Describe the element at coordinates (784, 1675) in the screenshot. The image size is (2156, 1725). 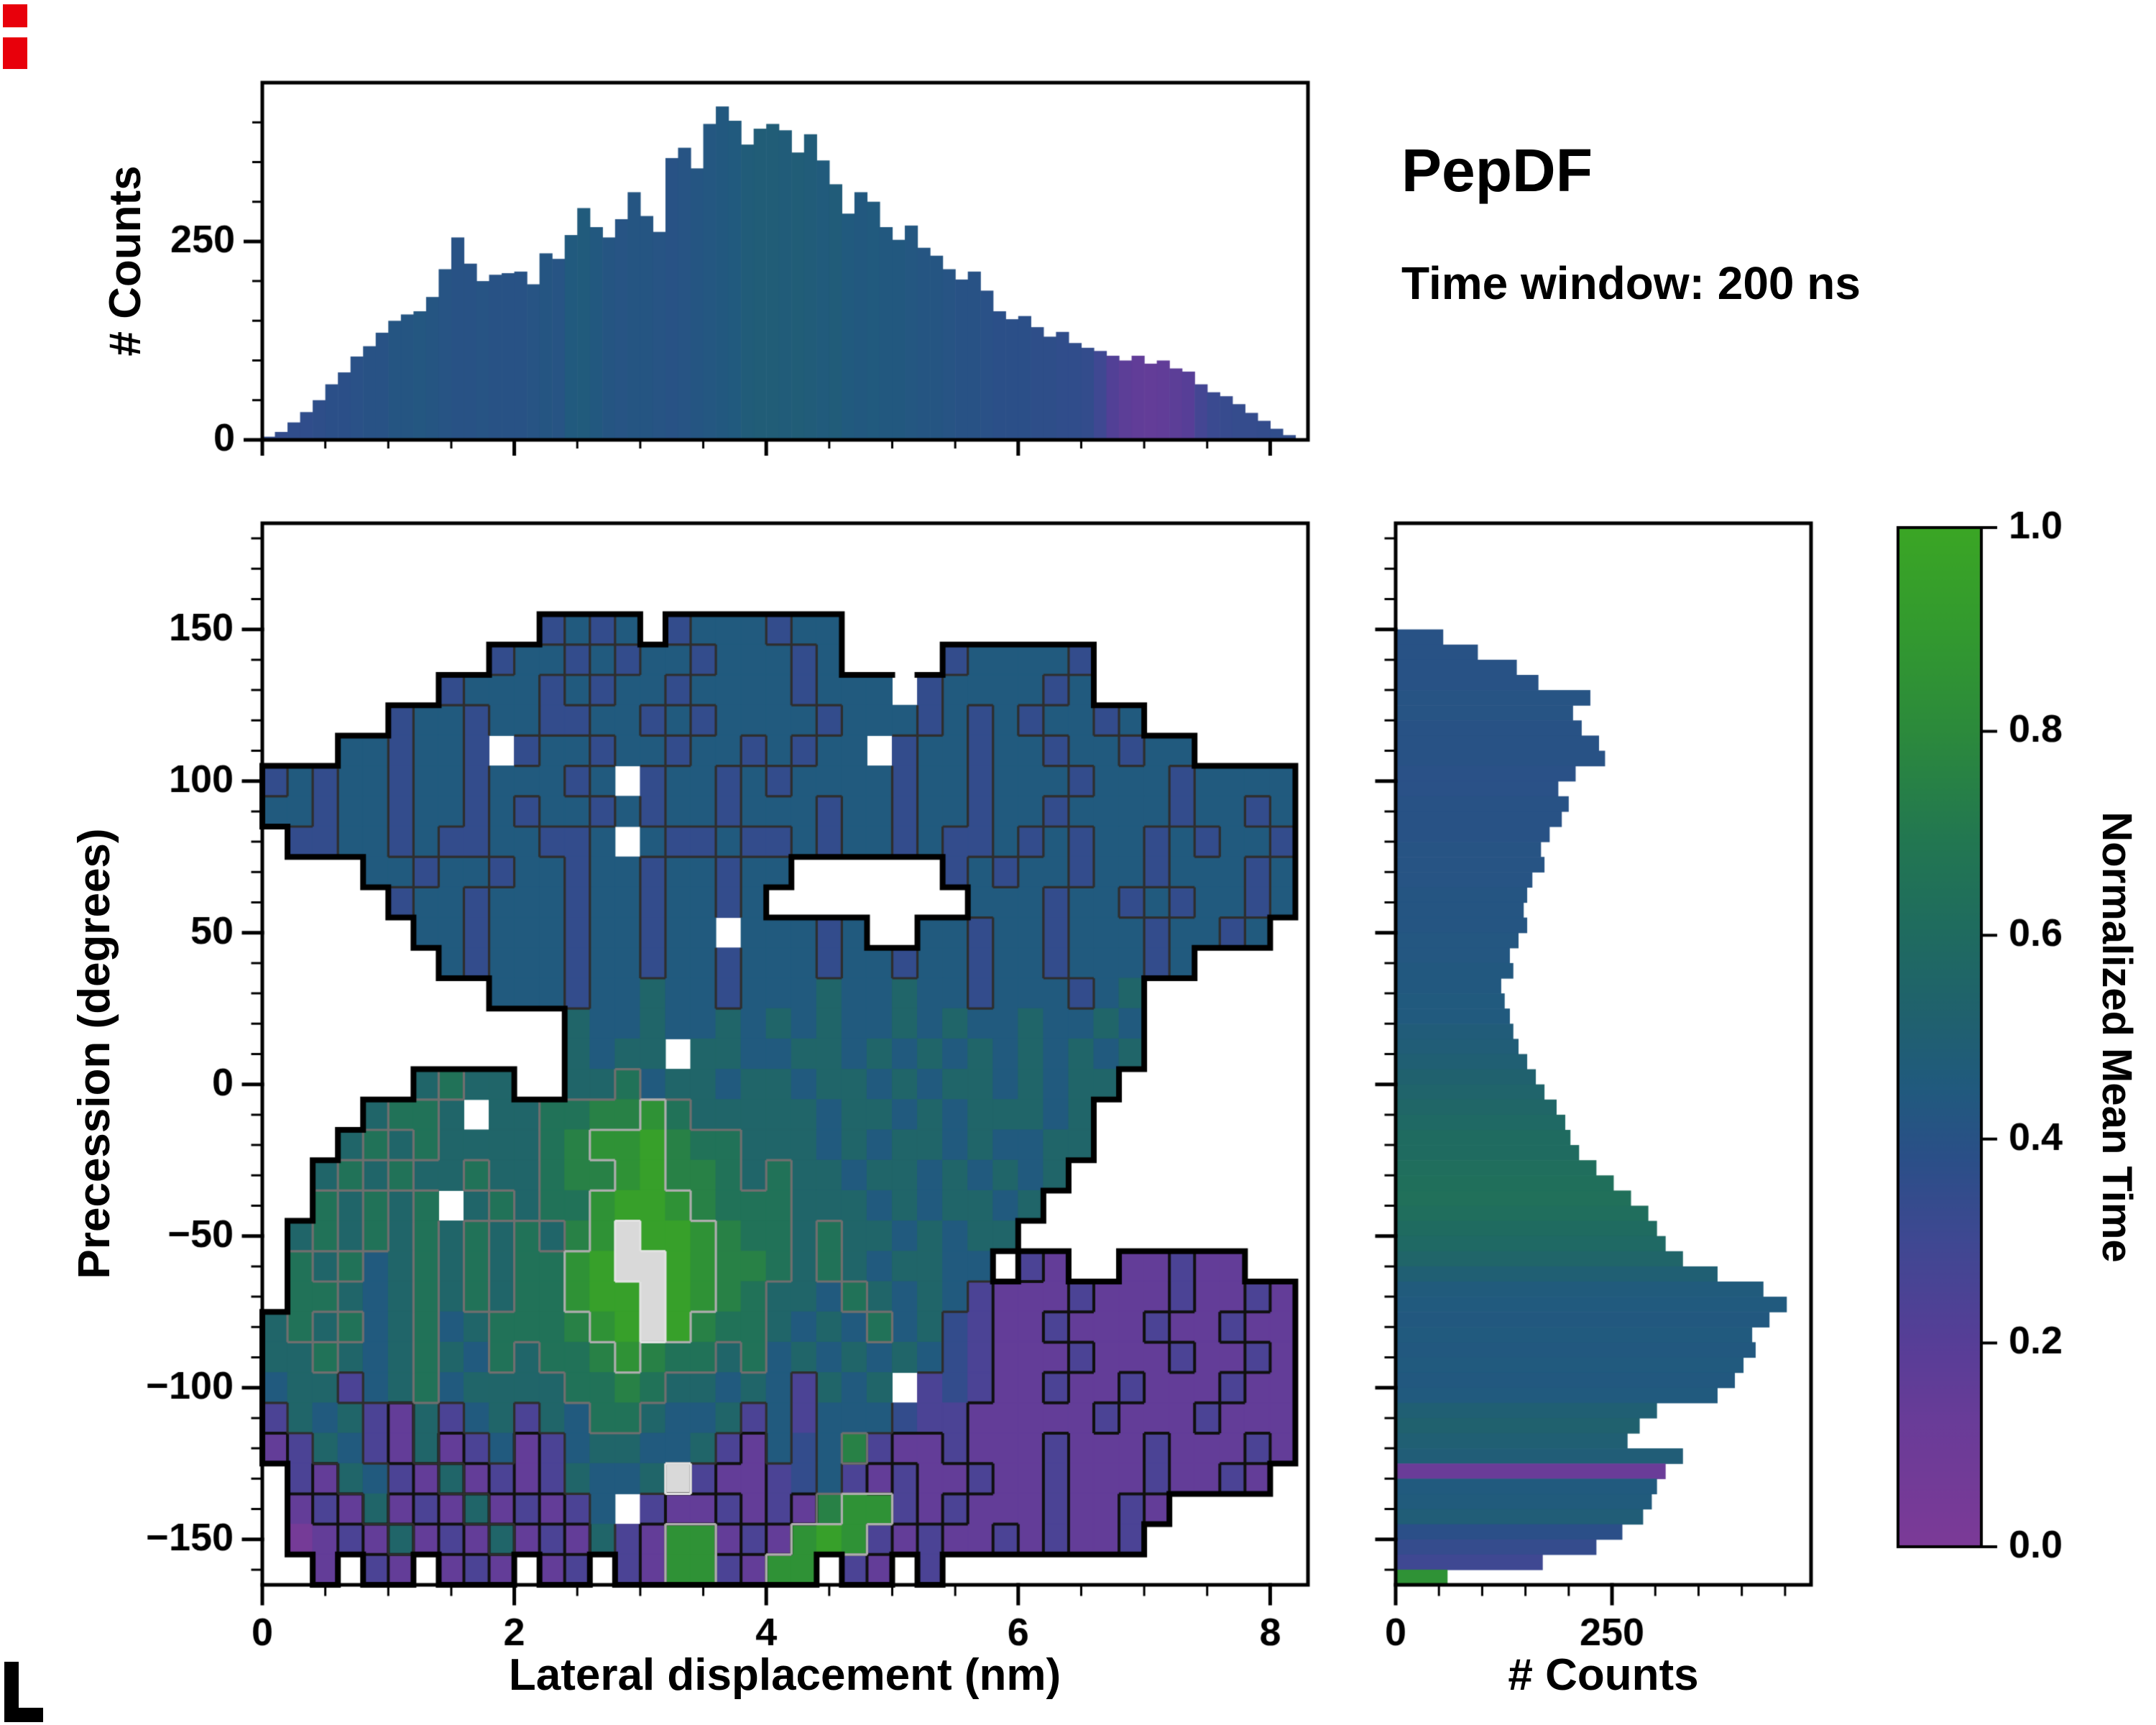
I see `main-xlabel: Lateral displacement (nm)` at that location.